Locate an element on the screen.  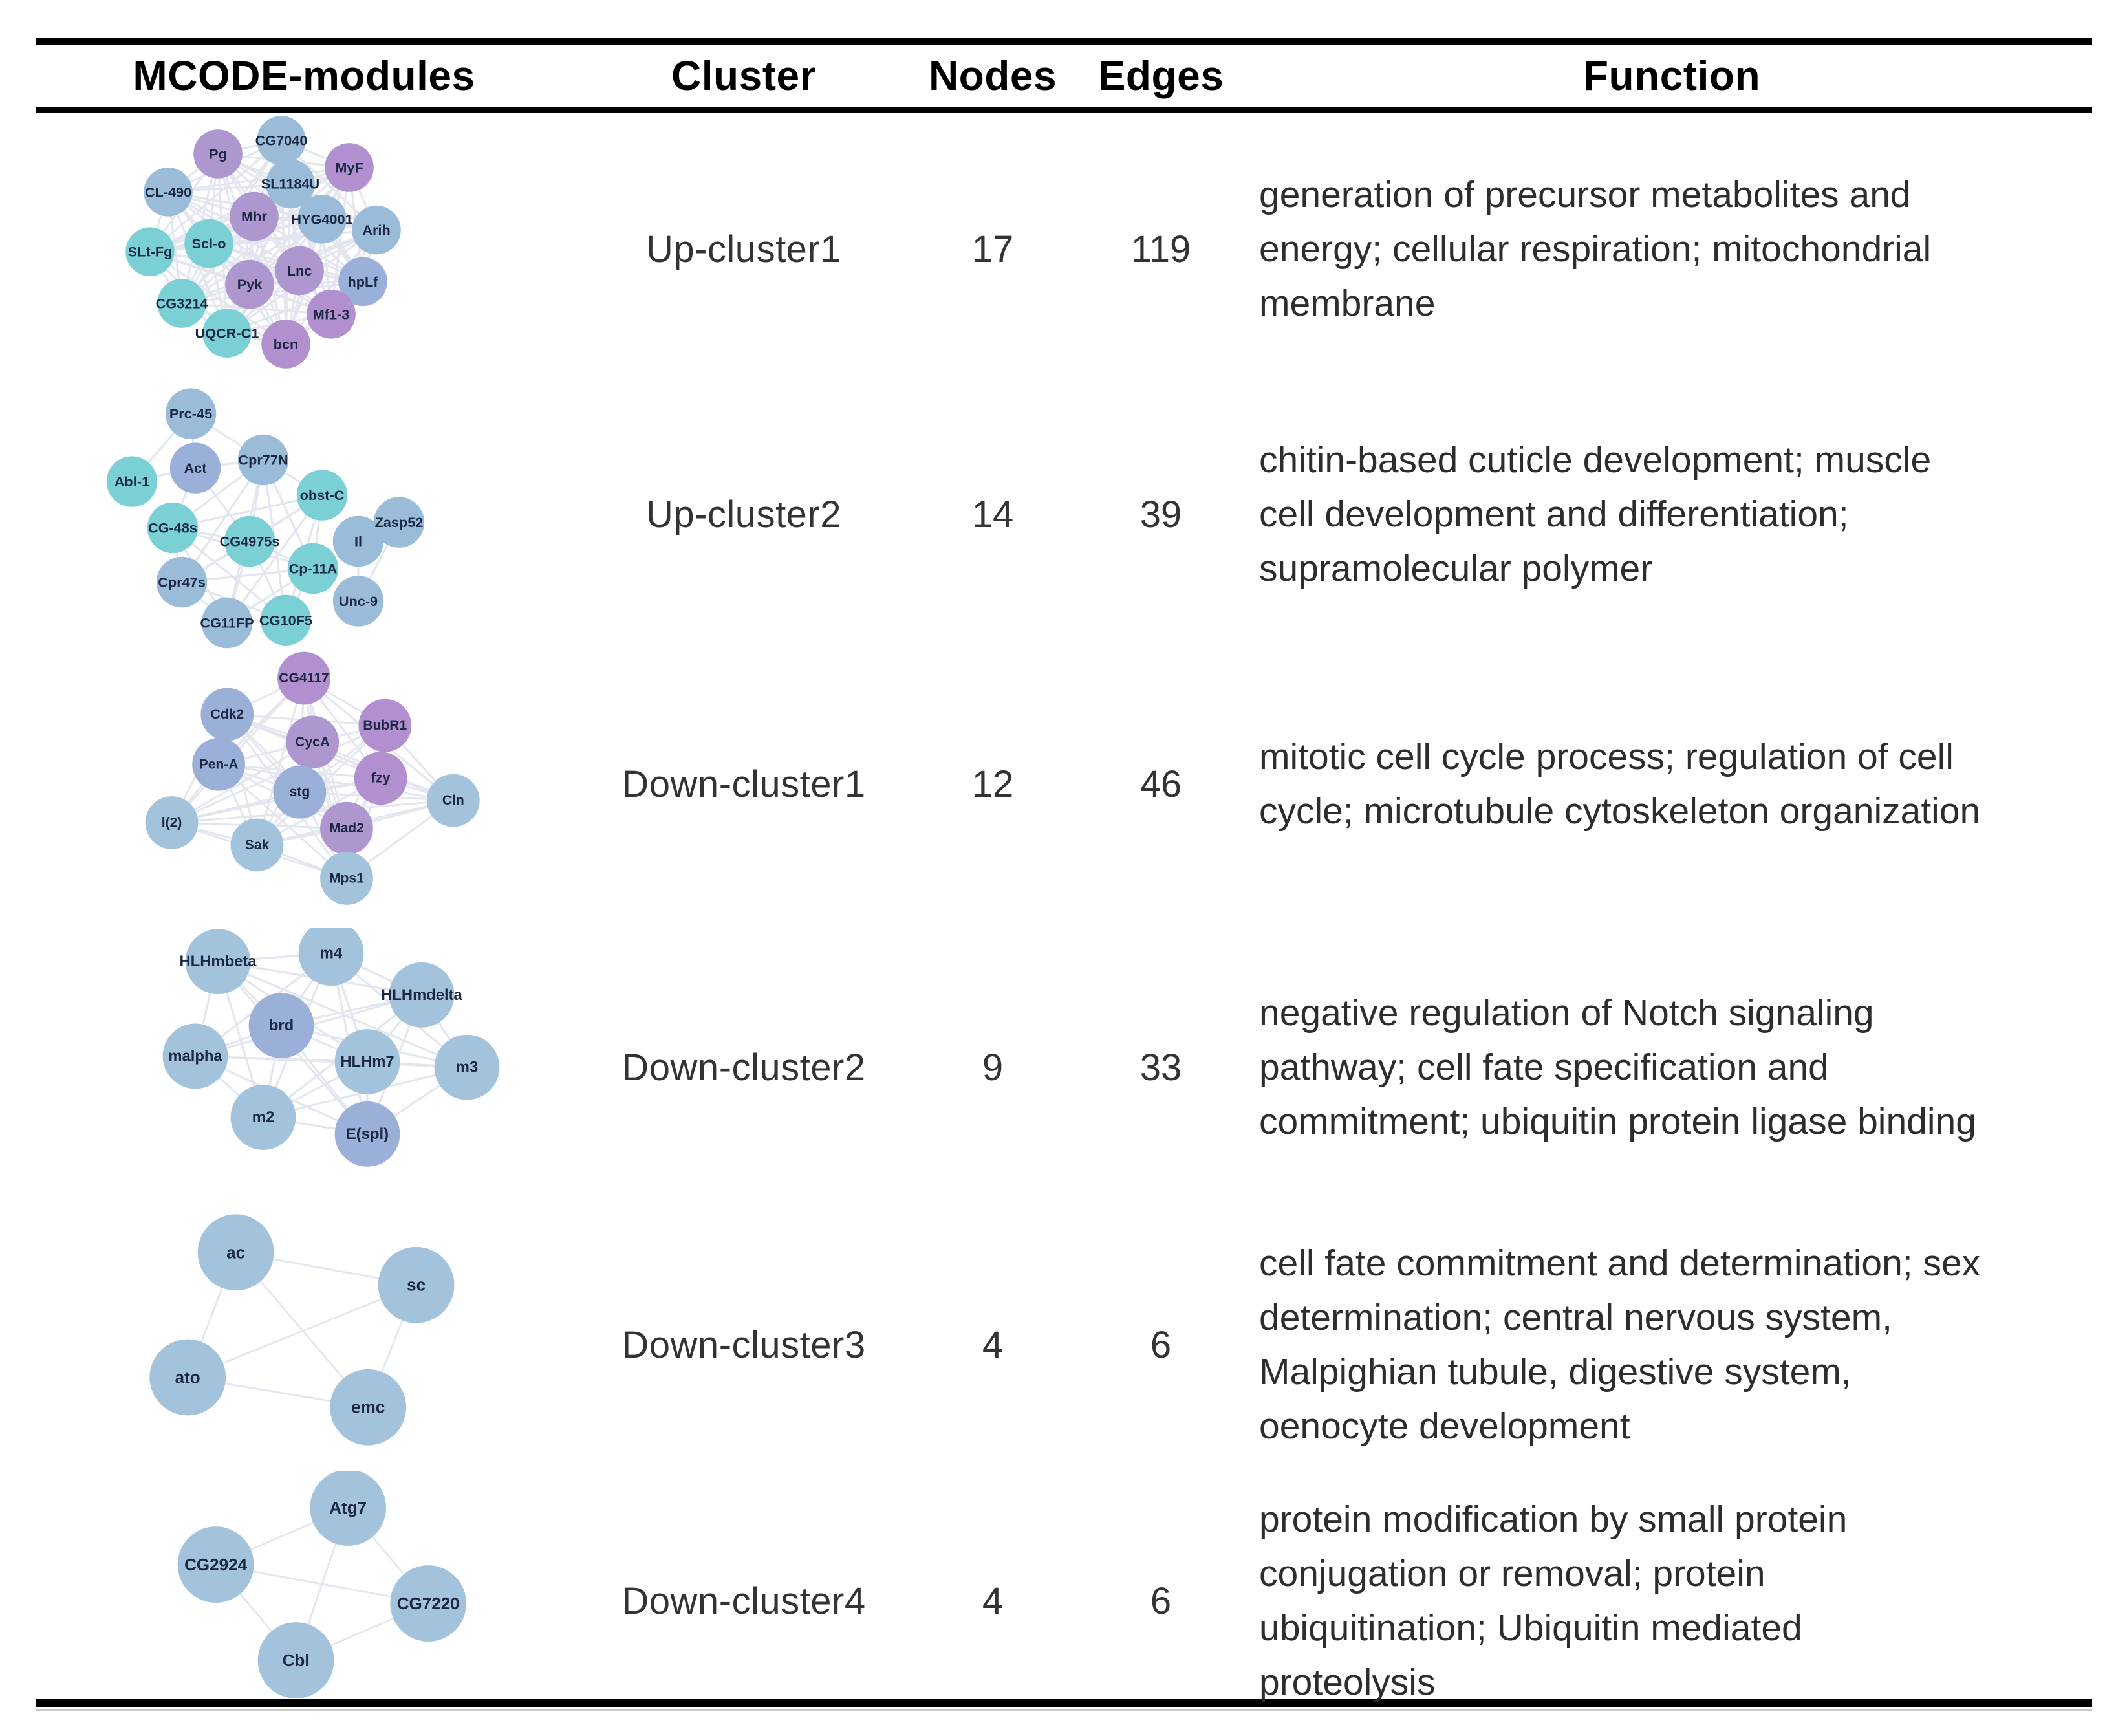
svg-text: HYG4001 is located at coordinates (321, 219).